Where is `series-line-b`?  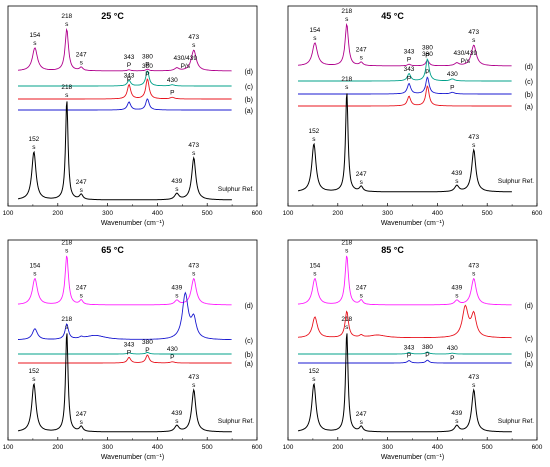
series-line-b is located at coordinates (125, 89).